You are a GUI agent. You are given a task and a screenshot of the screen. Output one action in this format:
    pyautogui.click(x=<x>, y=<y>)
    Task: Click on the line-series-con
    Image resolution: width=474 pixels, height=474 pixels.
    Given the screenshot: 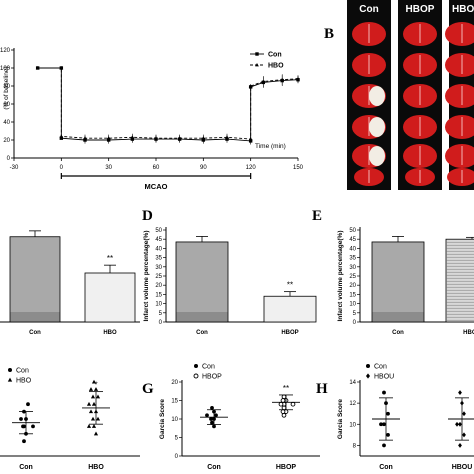 What is the action you would take?
    pyautogui.click(x=168, y=104)
    